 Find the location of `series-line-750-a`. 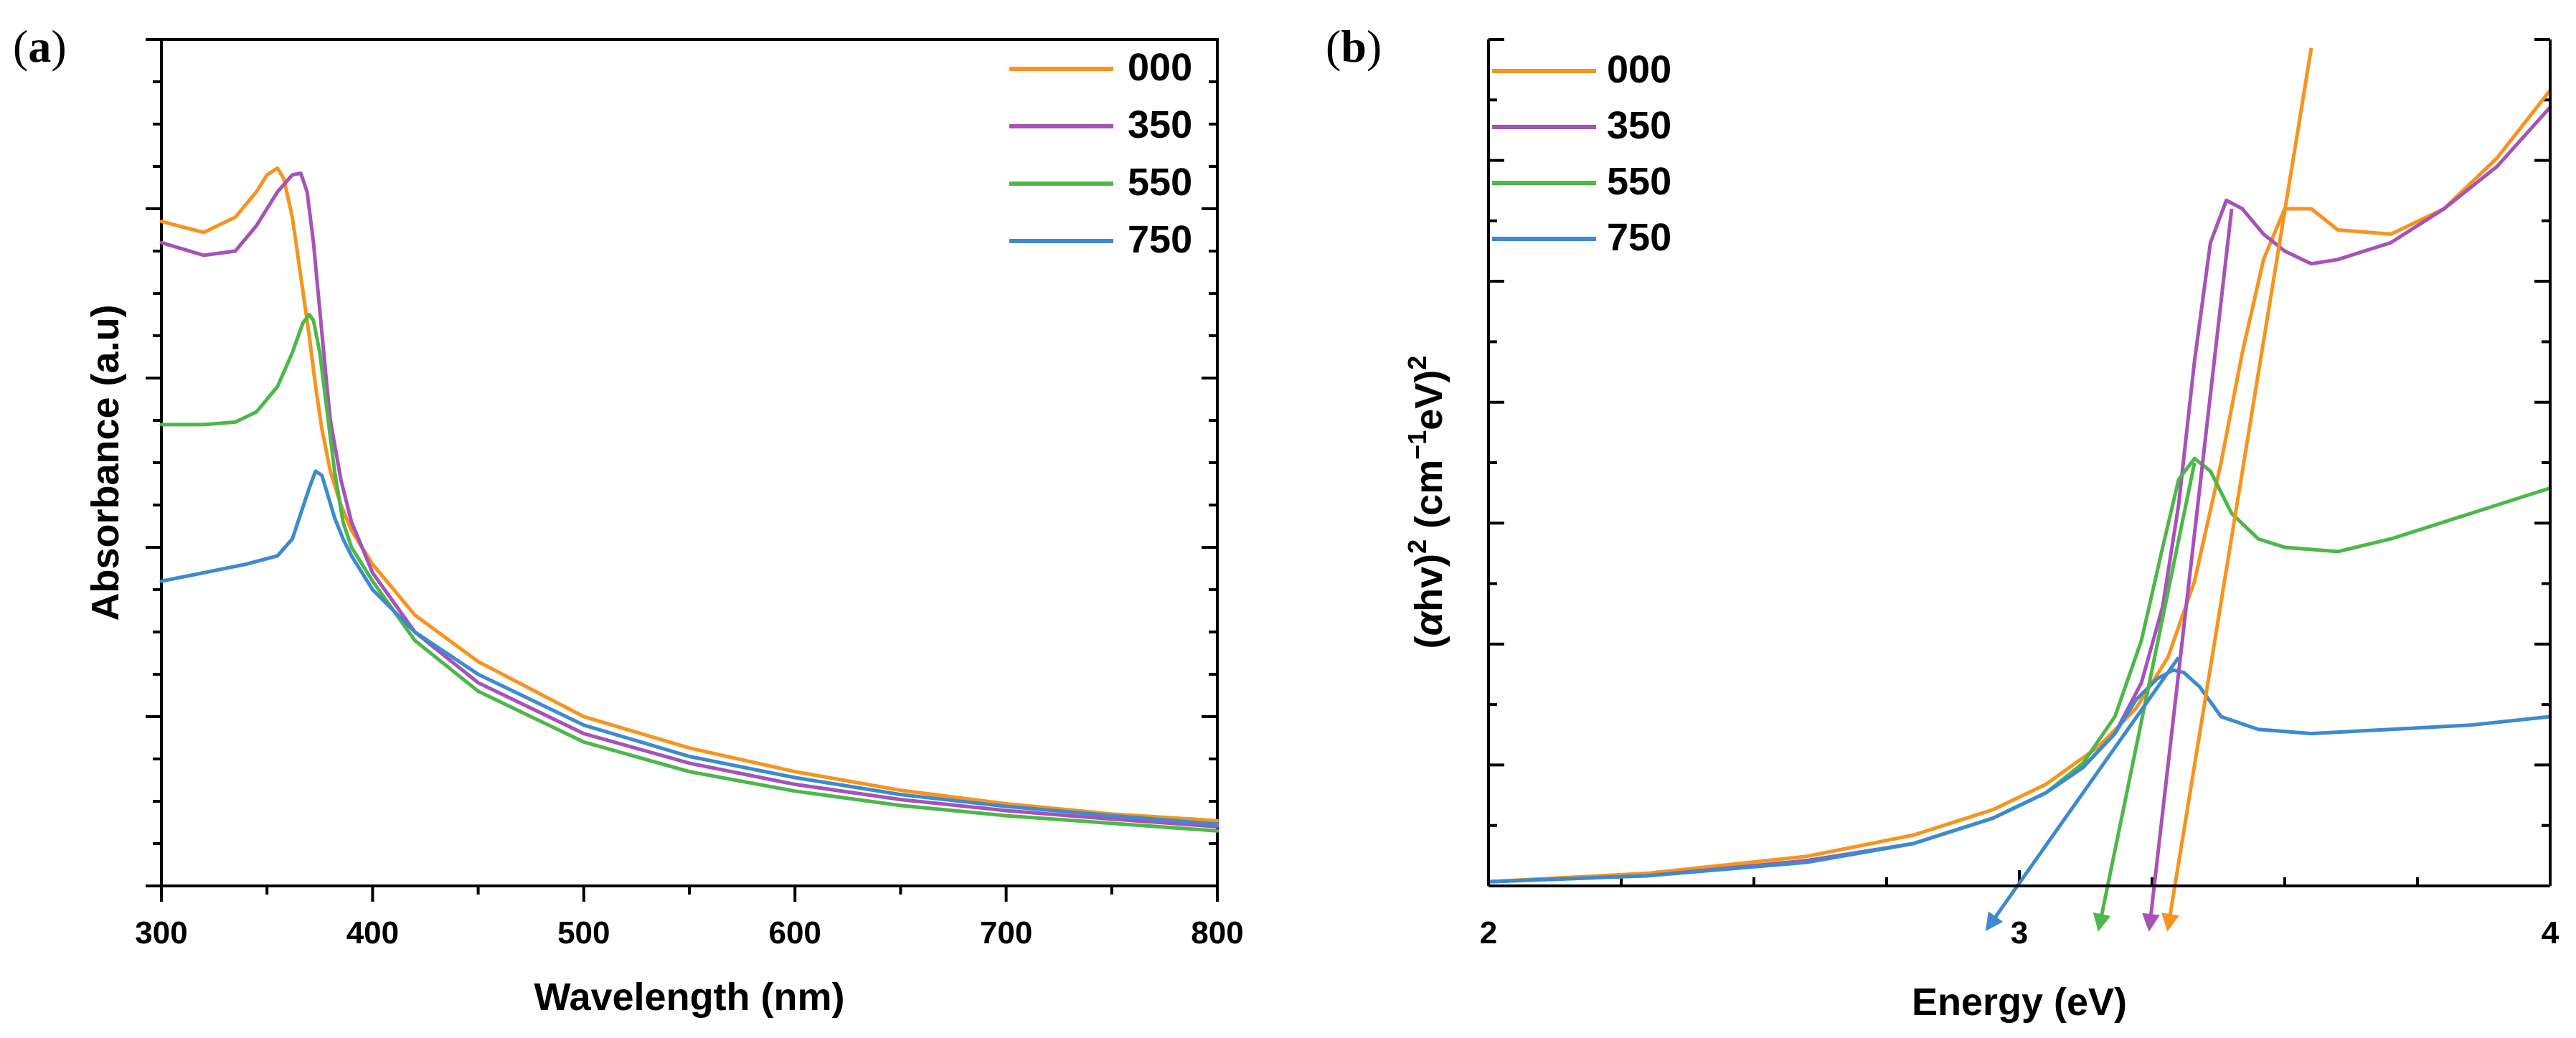

series-line-750-a is located at coordinates (689, 647).